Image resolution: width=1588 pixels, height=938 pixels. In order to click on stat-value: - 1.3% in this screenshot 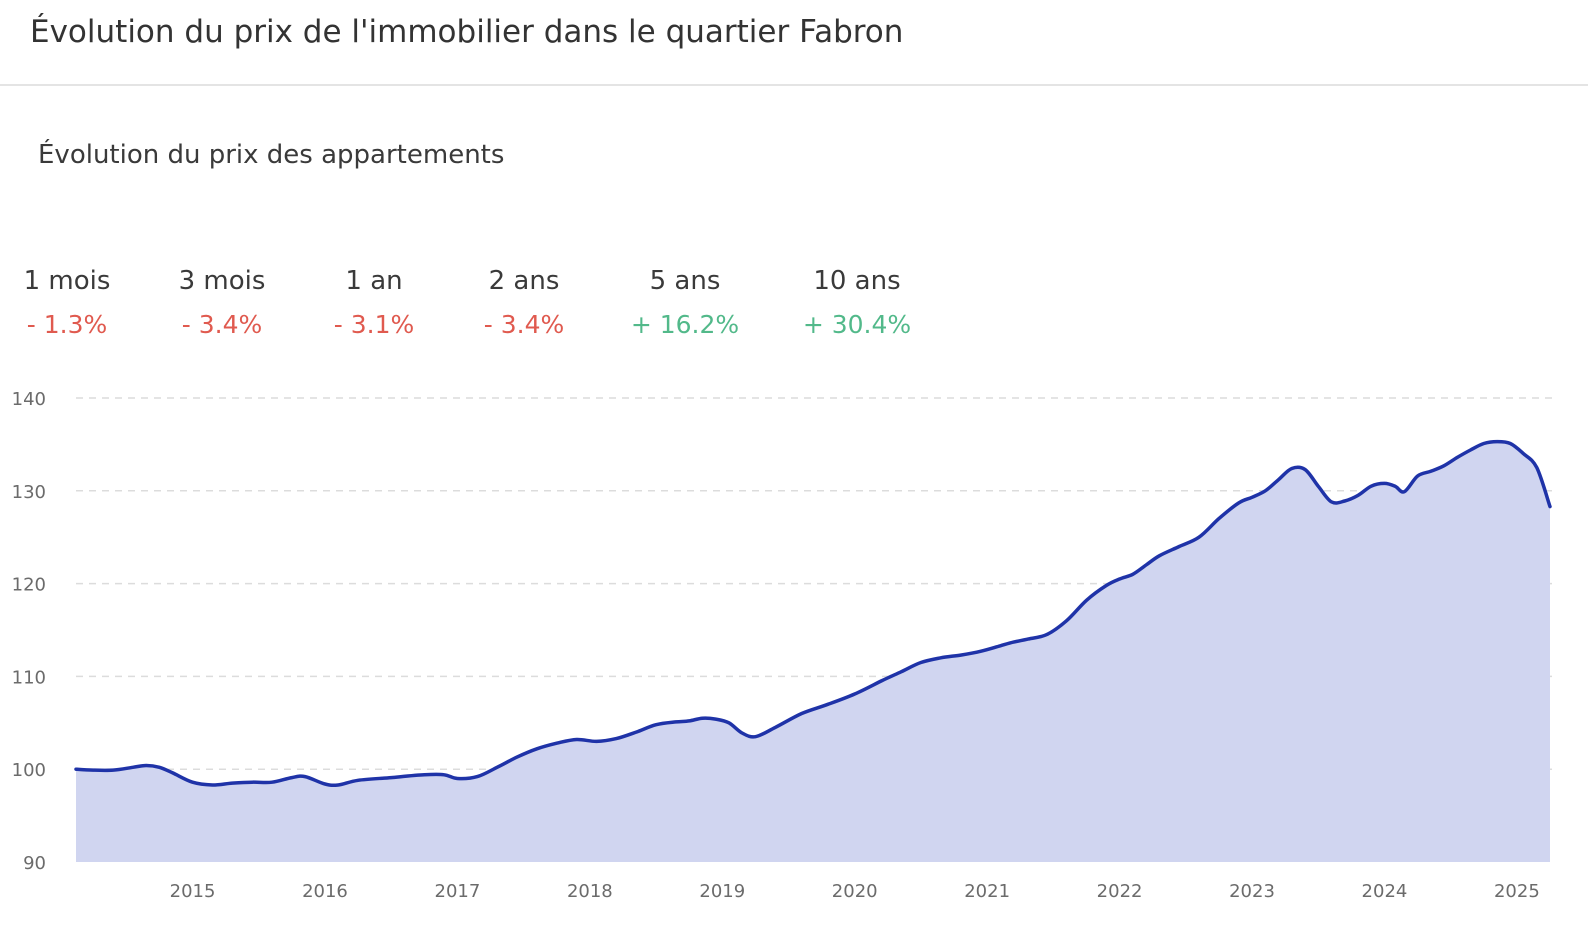, I will do `click(67, 324)`.